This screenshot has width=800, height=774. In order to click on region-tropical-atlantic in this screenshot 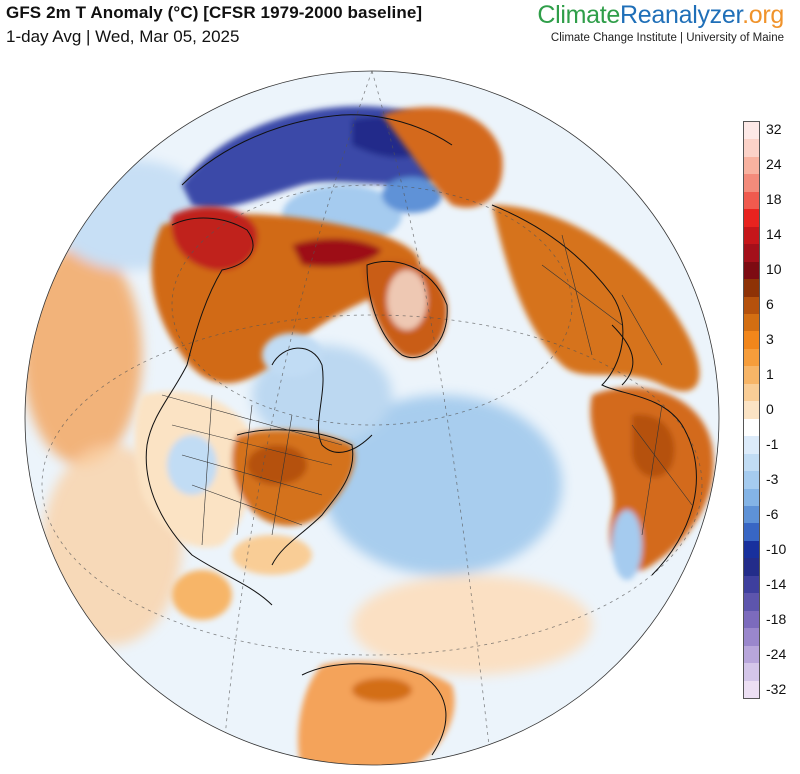, I will do `click(472, 625)`.